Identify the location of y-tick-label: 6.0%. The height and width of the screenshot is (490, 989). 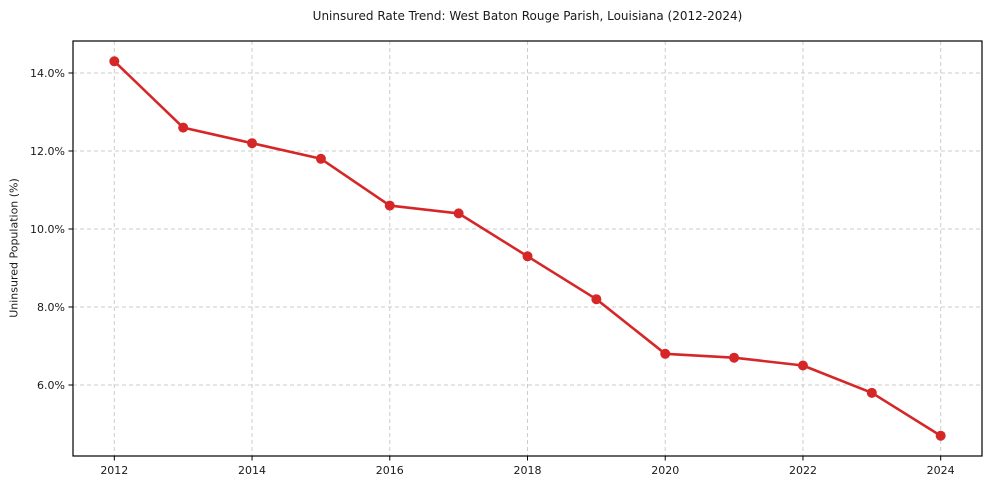
(51, 385).